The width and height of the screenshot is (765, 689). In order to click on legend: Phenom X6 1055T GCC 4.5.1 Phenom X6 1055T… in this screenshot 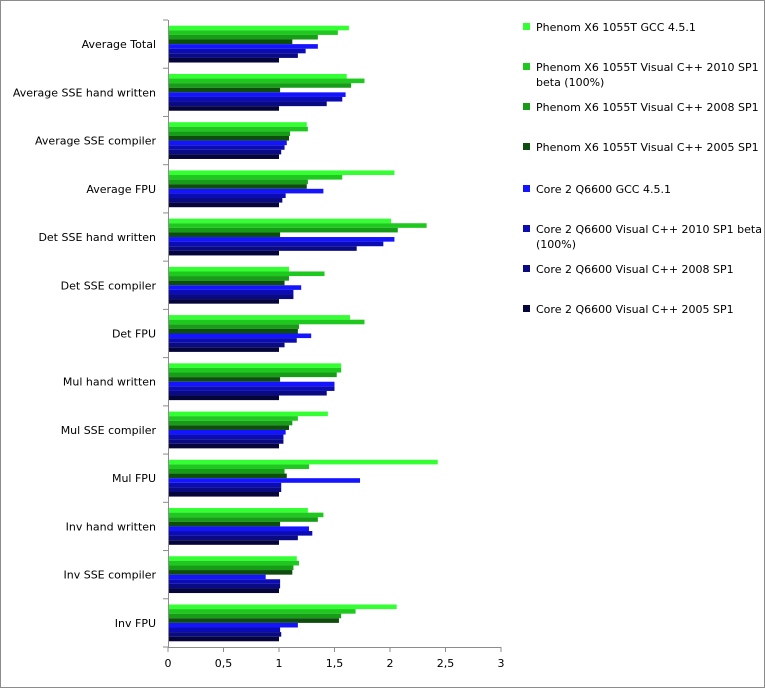, I will do `click(642, 168)`.